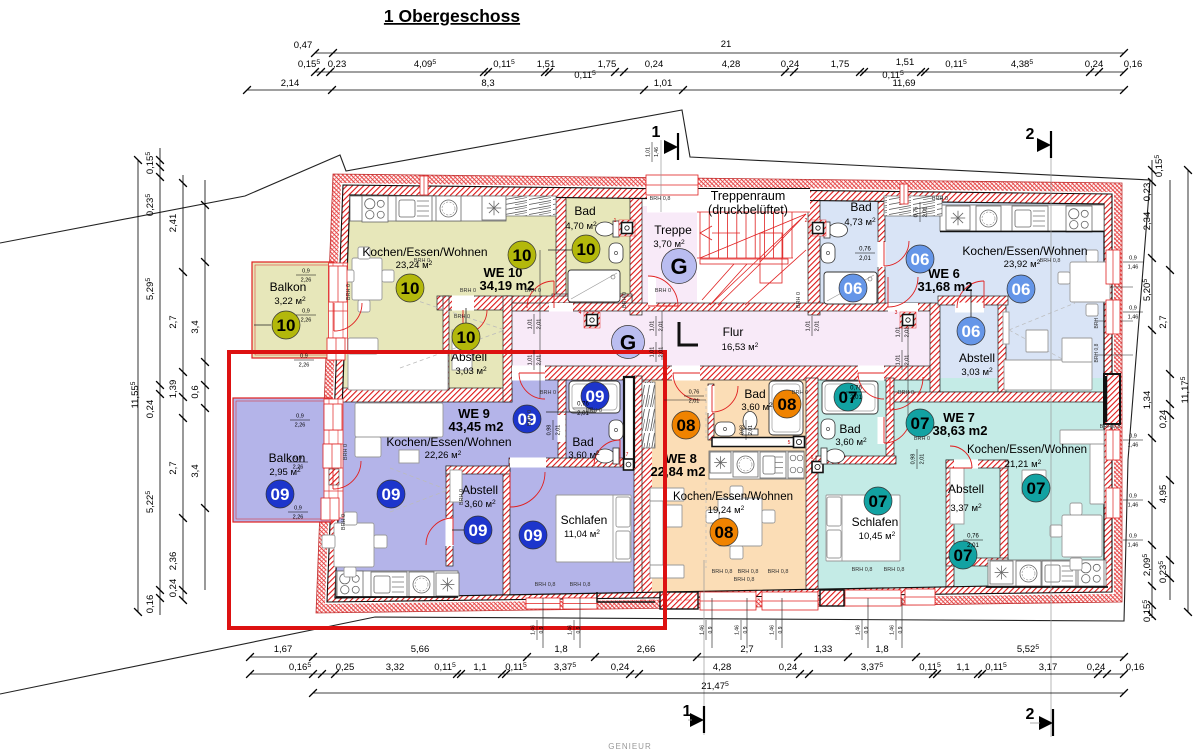  What do you see at coordinates (452, 16) in the screenshot?
I see `svg-text: 1 Obergeschoss` at bounding box center [452, 16].